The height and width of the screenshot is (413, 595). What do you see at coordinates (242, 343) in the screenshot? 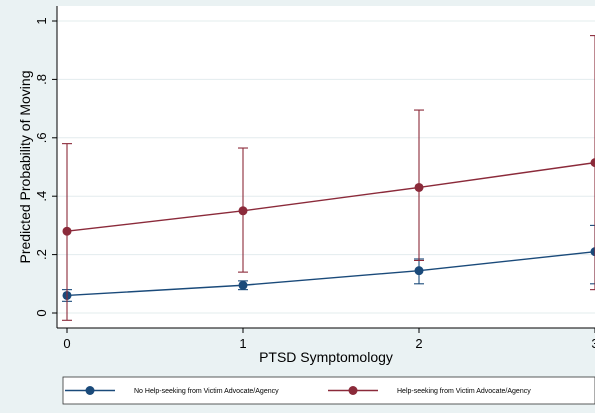
I see `x-tick-label-1: 1` at bounding box center [242, 343].